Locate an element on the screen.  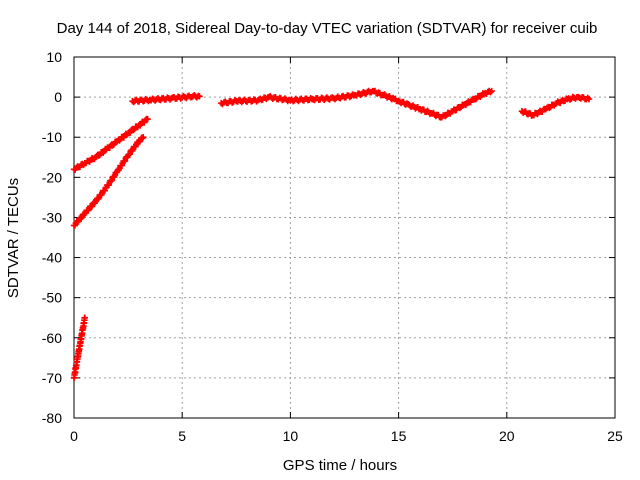
y-tick-label: 10 is located at coordinates (54, 57).